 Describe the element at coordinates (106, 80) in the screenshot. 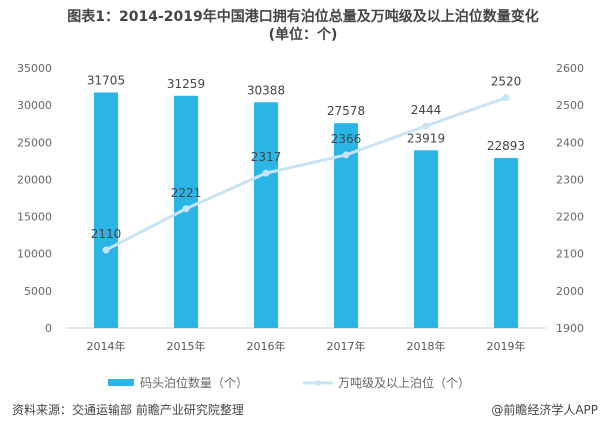

I see `bar-label: 31705` at that location.